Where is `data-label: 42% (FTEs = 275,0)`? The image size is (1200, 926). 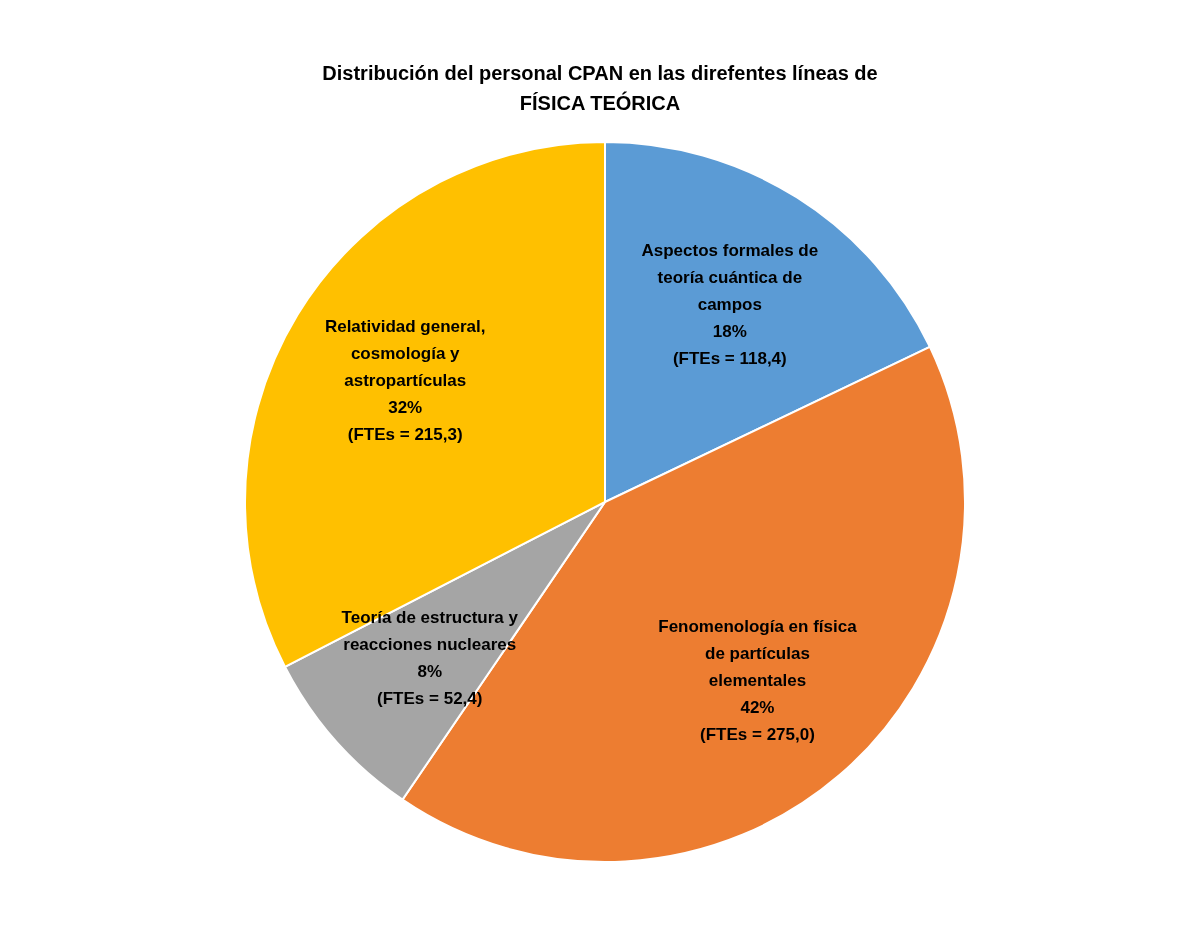 data-label: 42% (FTEs = 275,0) is located at coordinates (757, 720).